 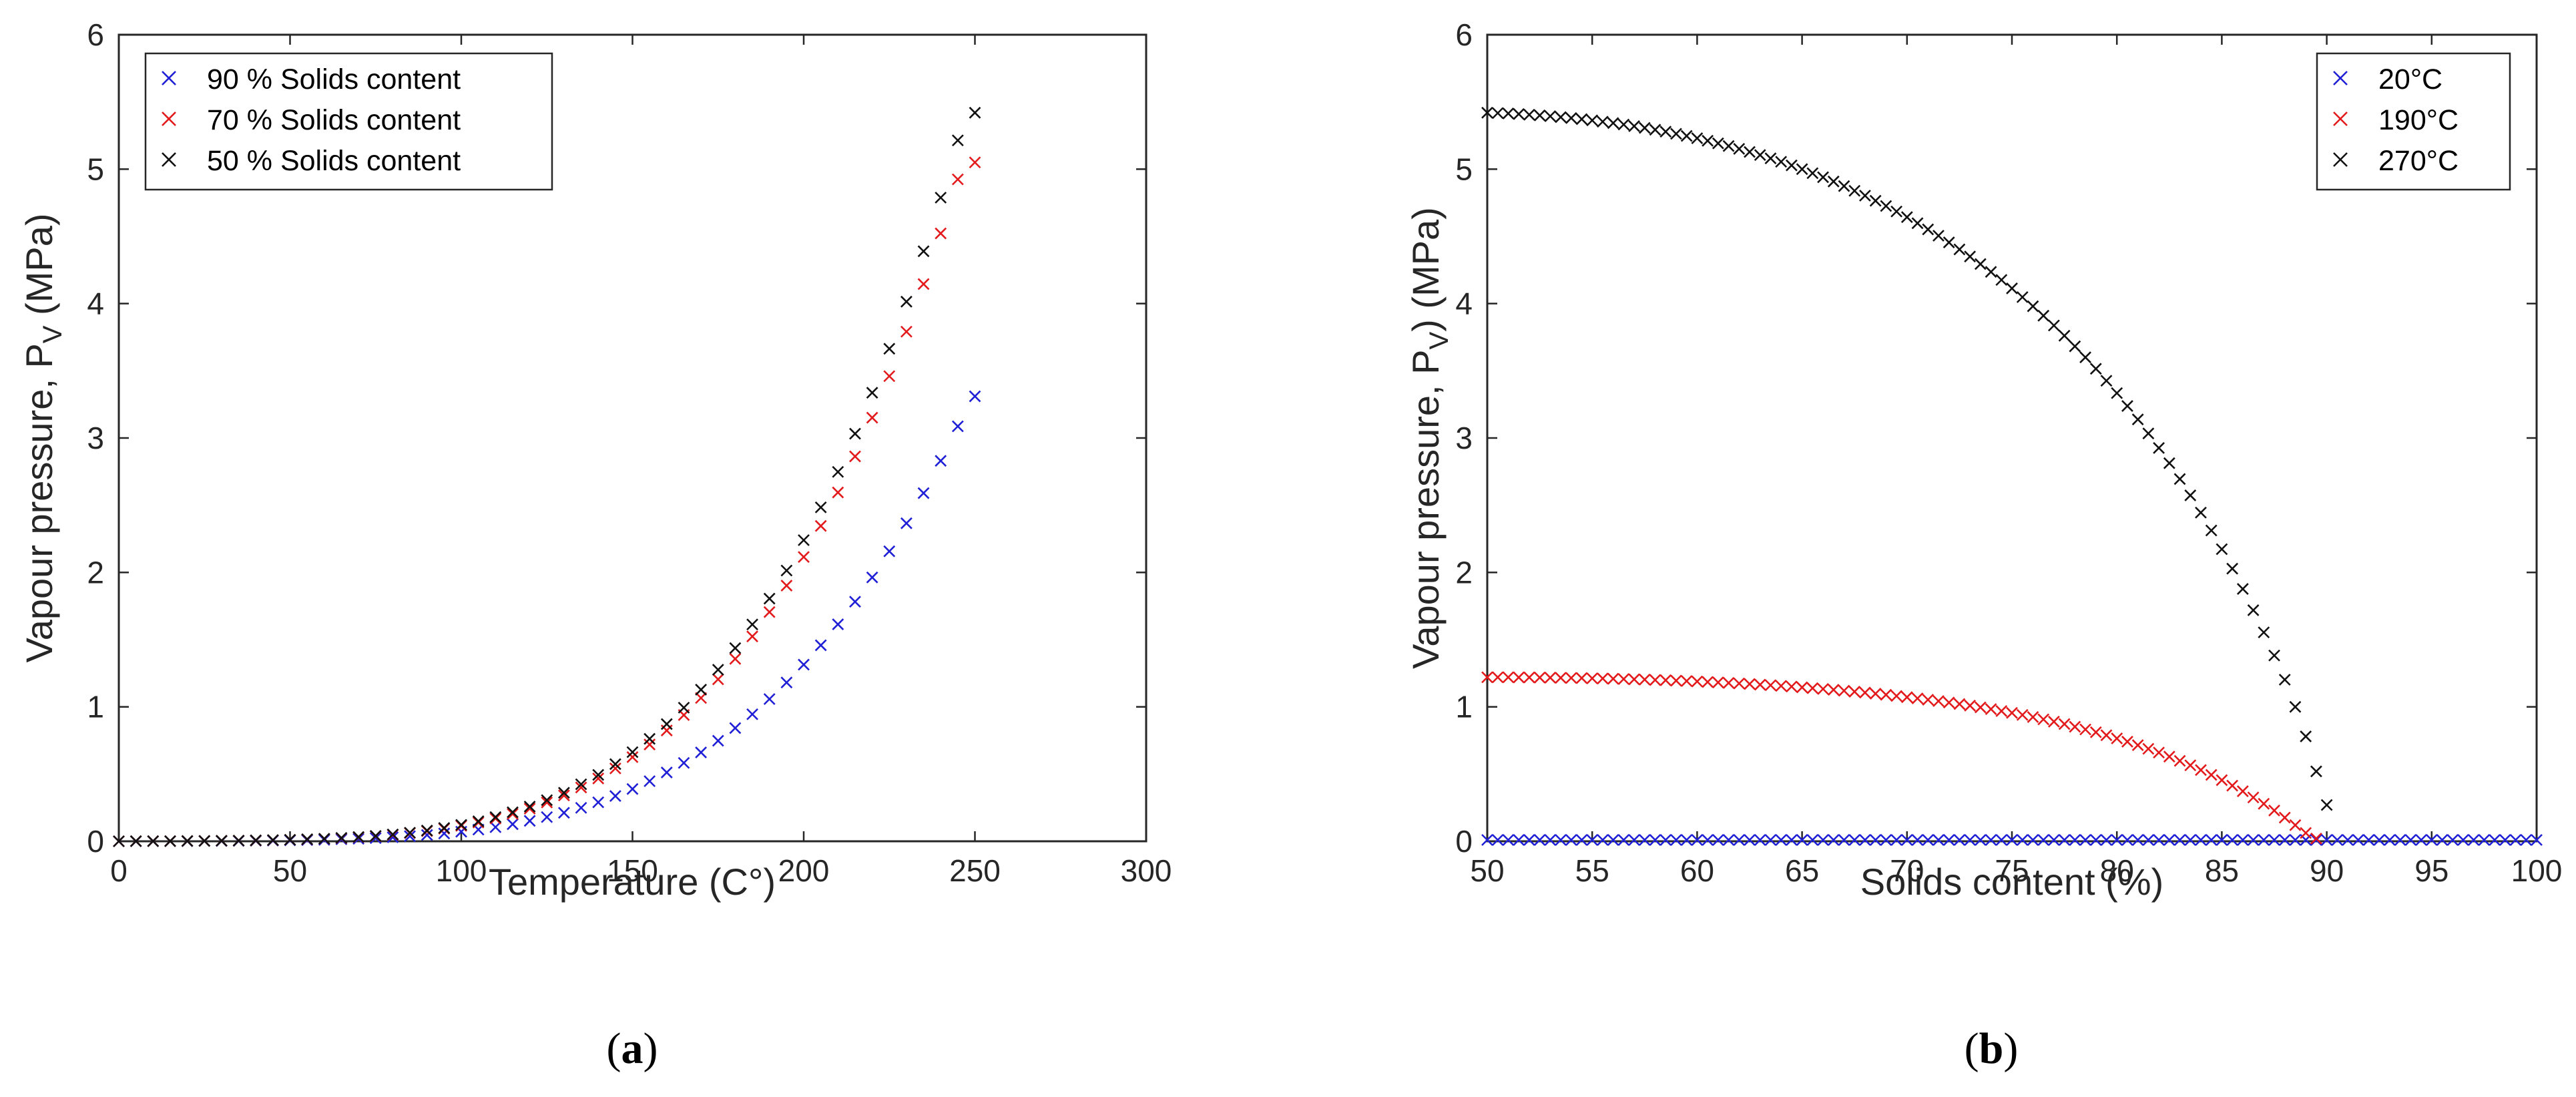 I want to click on chart-b-legend-label-2: 190°C, so click(x=2418, y=120).